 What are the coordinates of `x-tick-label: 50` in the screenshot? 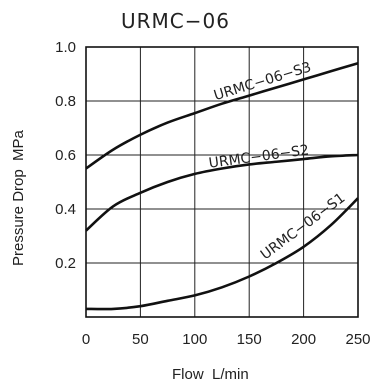 It's located at (140, 339).